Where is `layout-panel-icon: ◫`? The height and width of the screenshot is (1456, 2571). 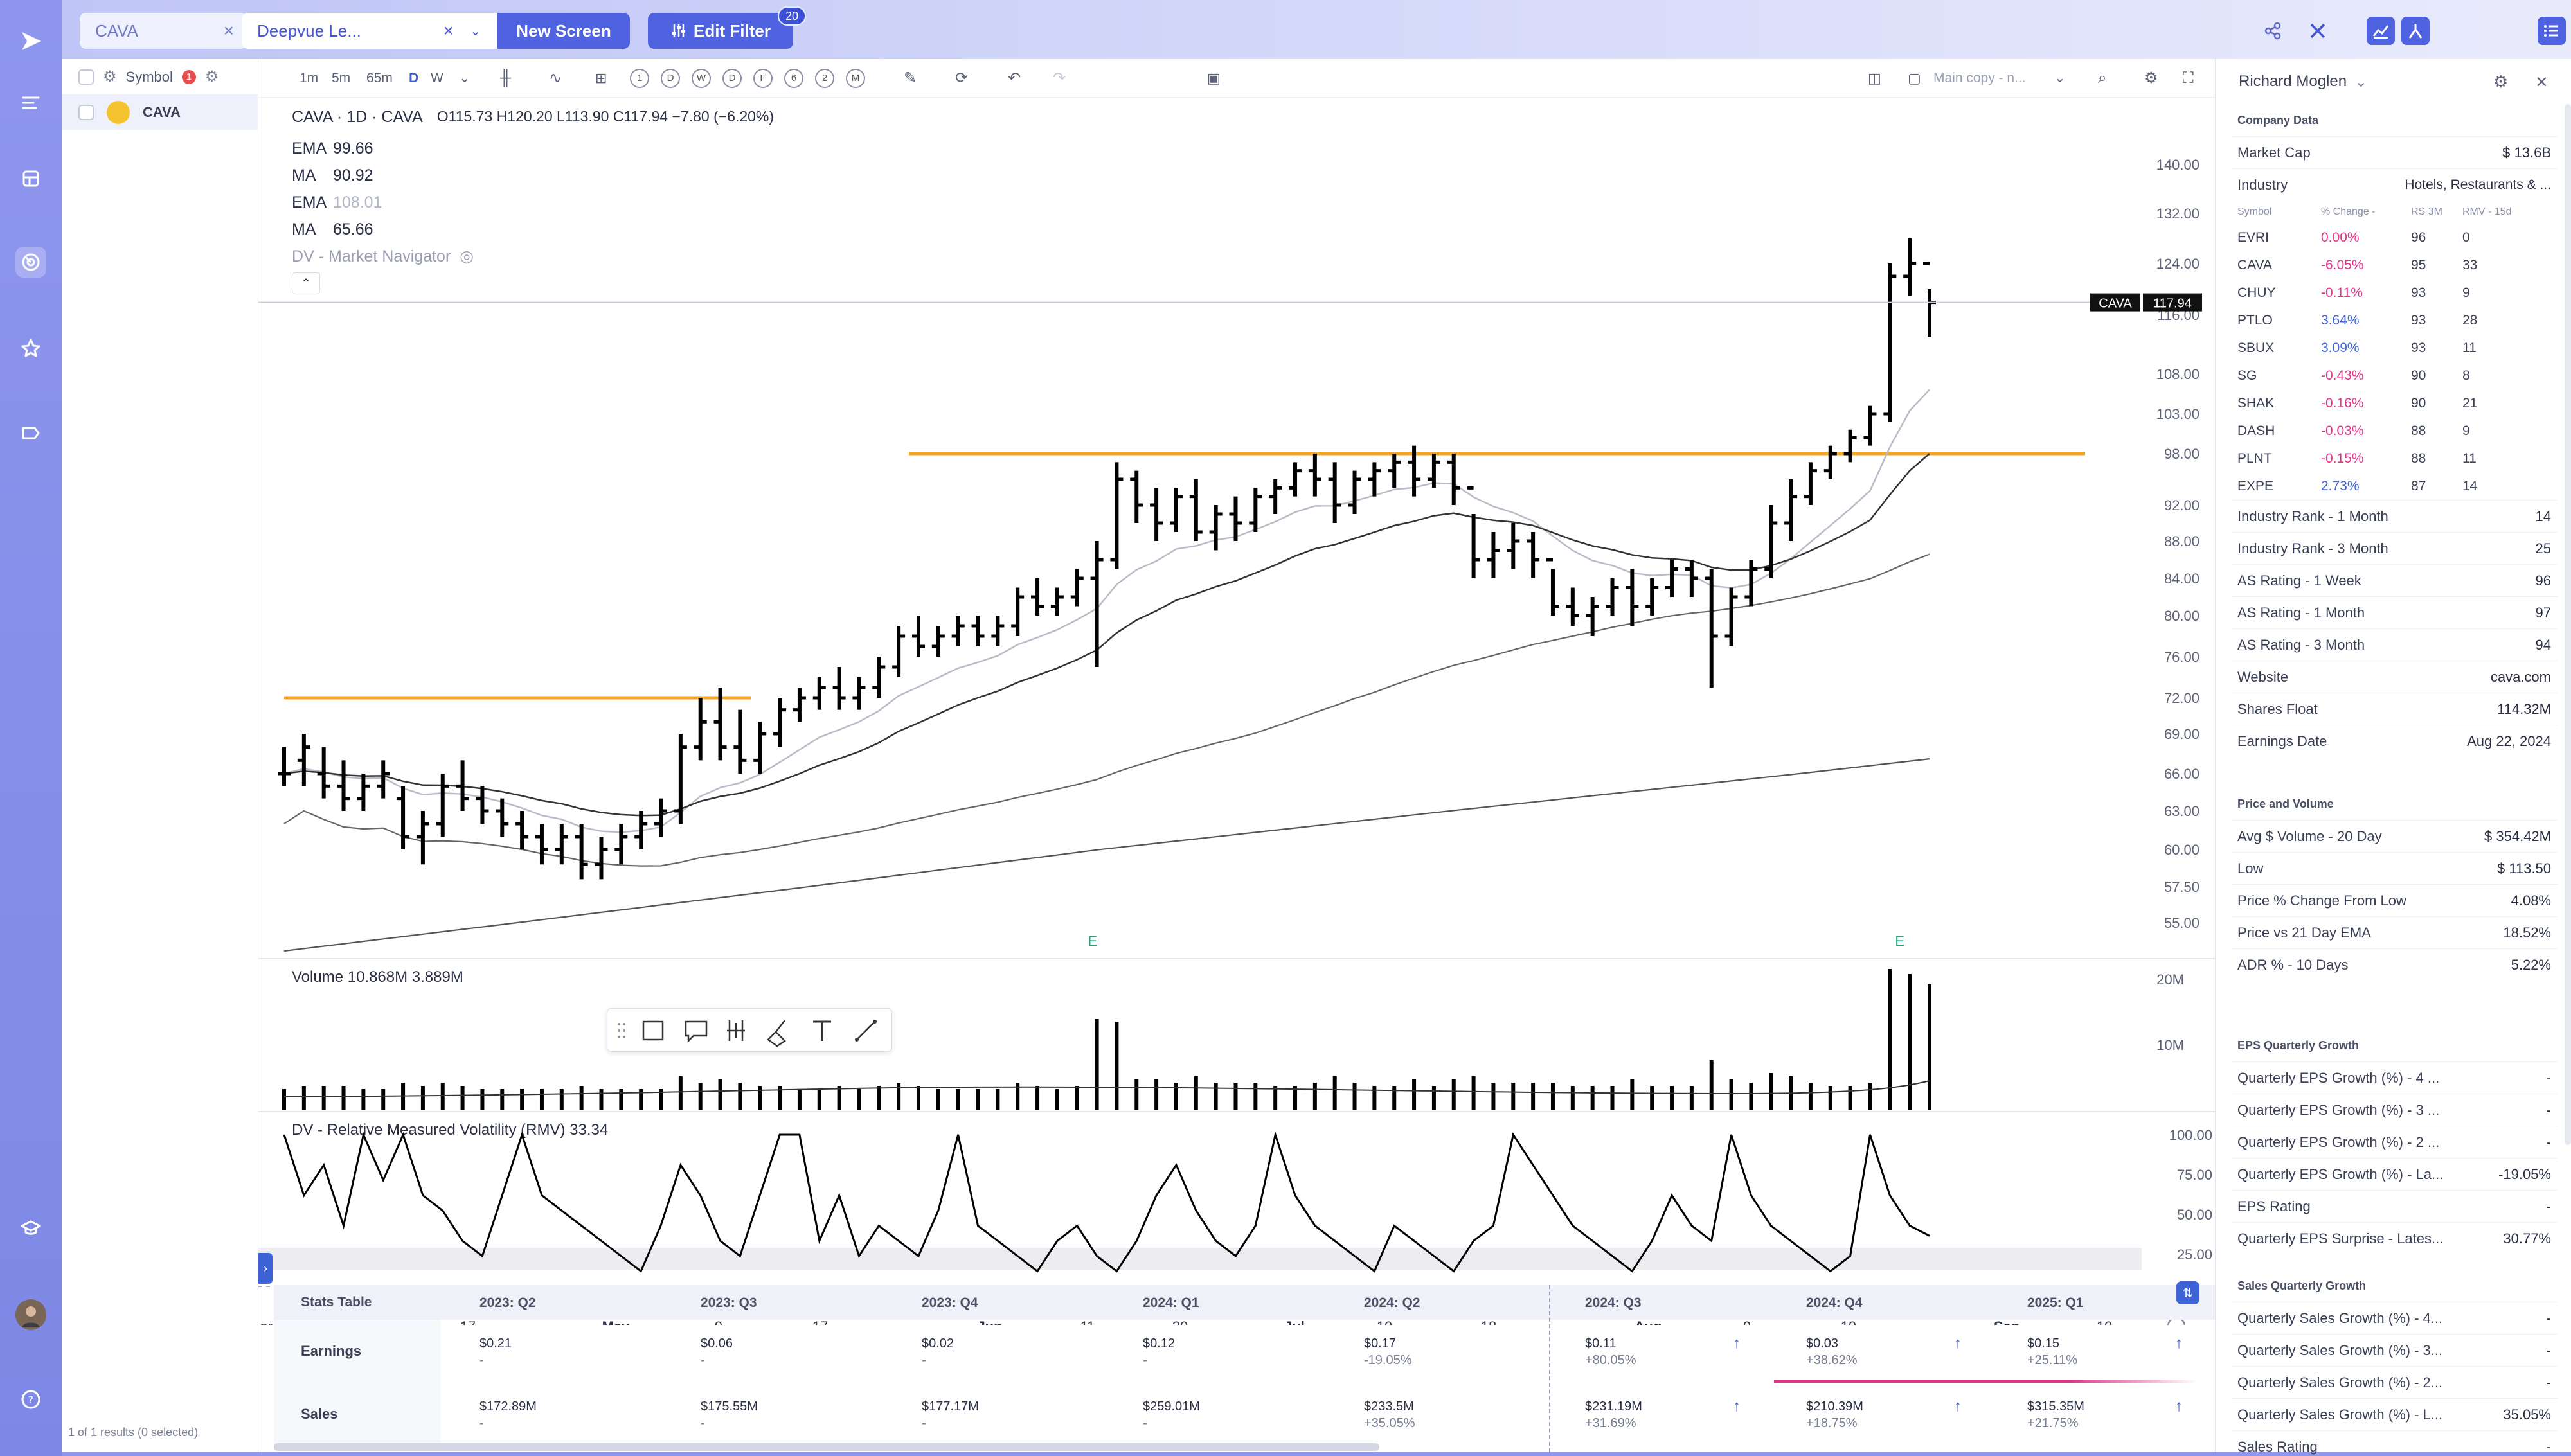
layout-panel-icon: ◫ is located at coordinates (1874, 78).